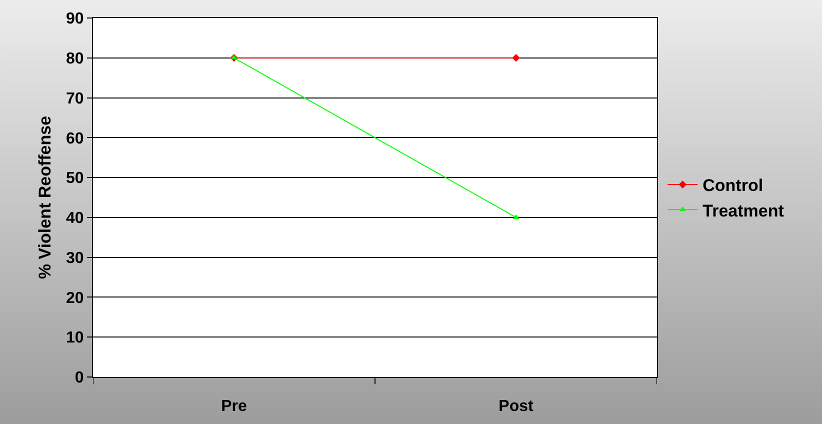 This screenshot has height=424, width=822. What do you see at coordinates (75, 298) in the screenshot?
I see `y-tick-label: 20` at bounding box center [75, 298].